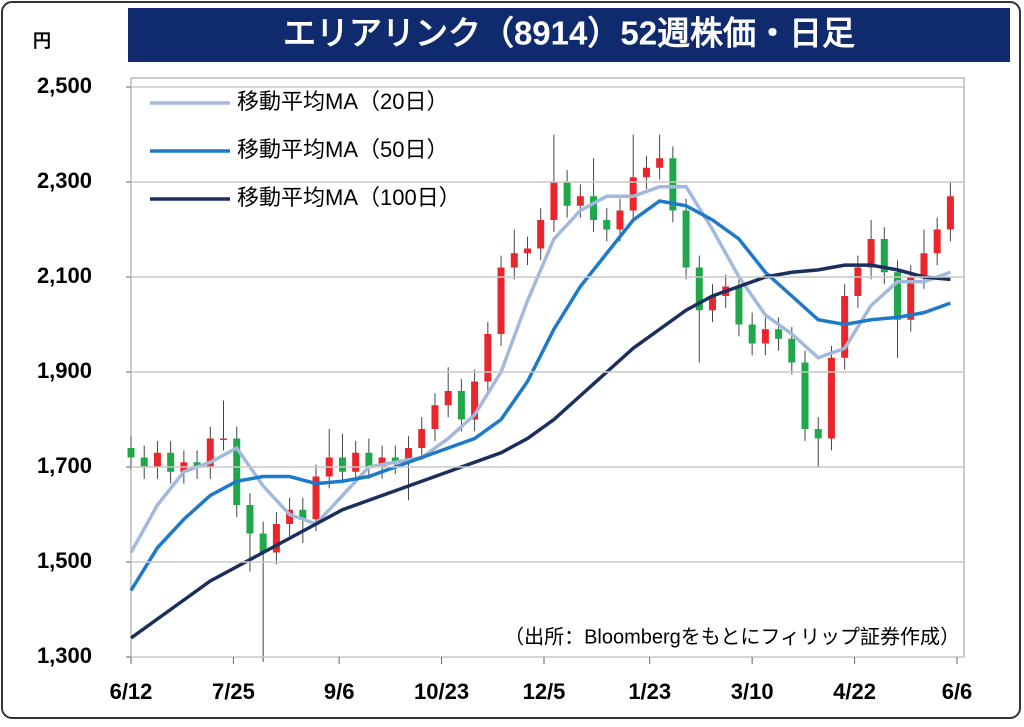  What do you see at coordinates (441, 691) in the screenshot?
I see `x-tick-label: 10/23` at bounding box center [441, 691].